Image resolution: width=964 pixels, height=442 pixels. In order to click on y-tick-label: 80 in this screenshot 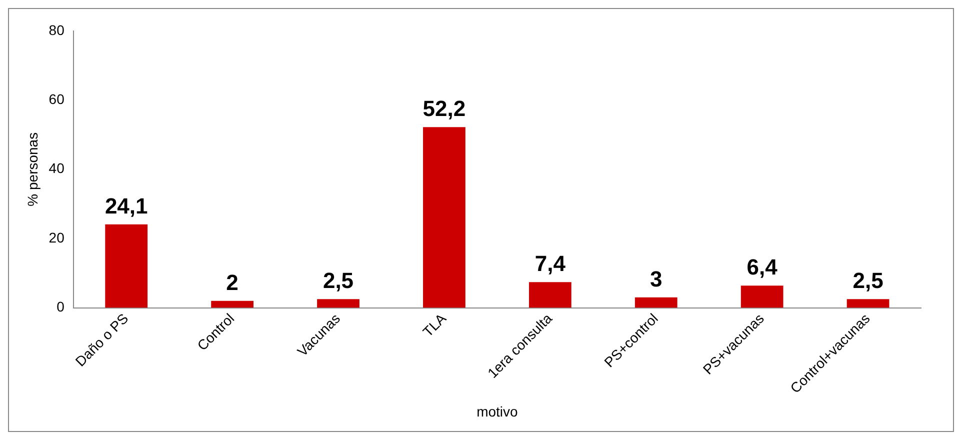, I will do `click(56, 30)`.